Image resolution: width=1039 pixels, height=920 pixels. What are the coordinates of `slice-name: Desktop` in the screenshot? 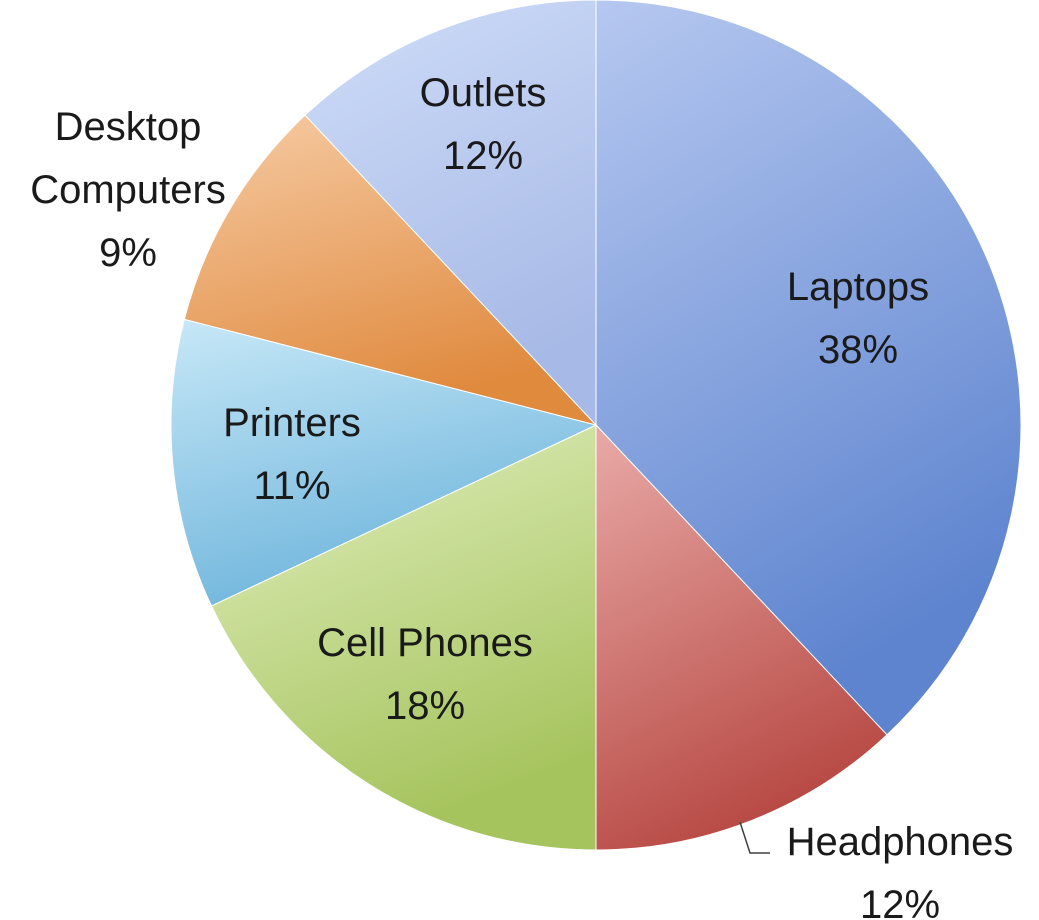 It's located at (128, 127).